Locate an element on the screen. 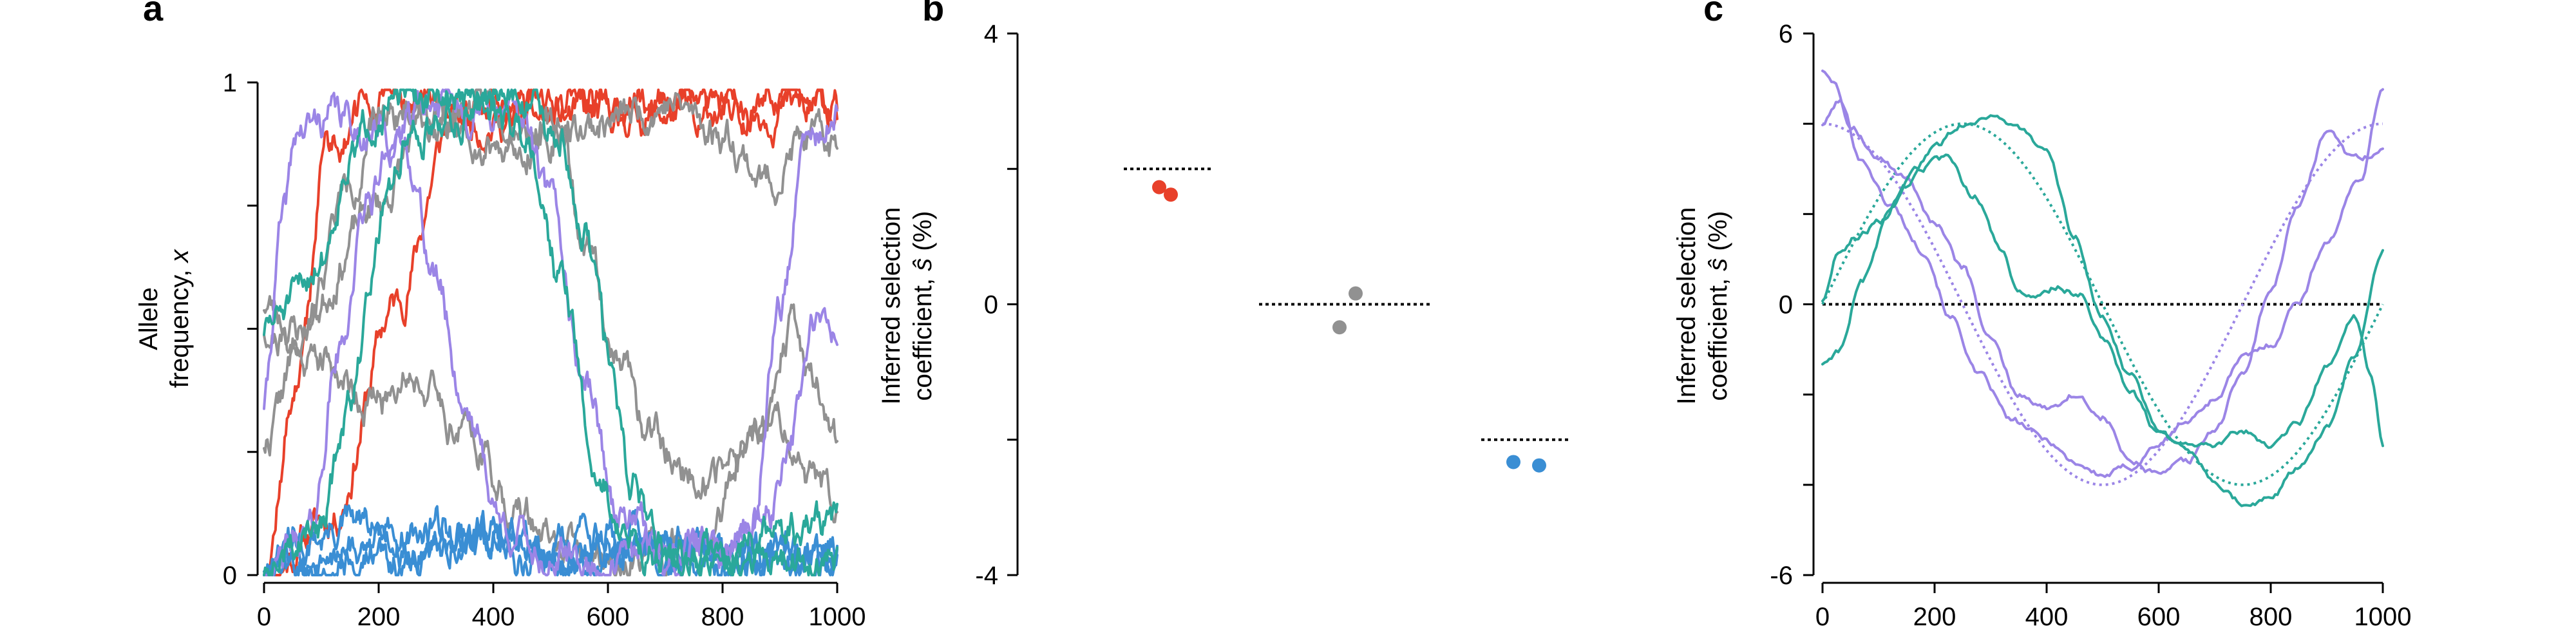 The width and height of the screenshot is (2576, 644). panel-c-y-tick-label: -6 is located at coordinates (1781, 576).